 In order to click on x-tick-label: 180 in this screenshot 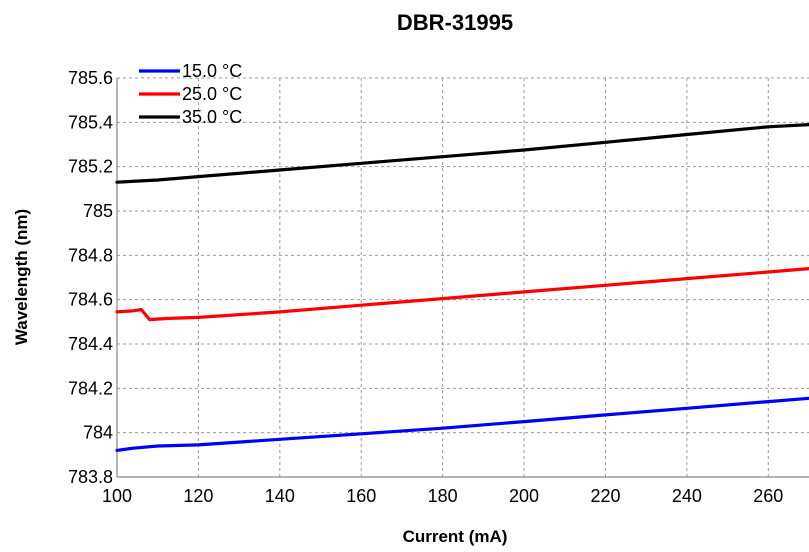, I will do `click(443, 496)`.